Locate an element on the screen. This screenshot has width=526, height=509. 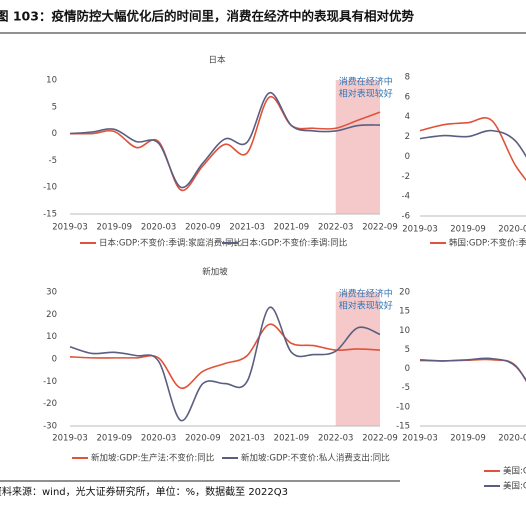
y-tick-label: 2 is located at coordinates (407, 137).